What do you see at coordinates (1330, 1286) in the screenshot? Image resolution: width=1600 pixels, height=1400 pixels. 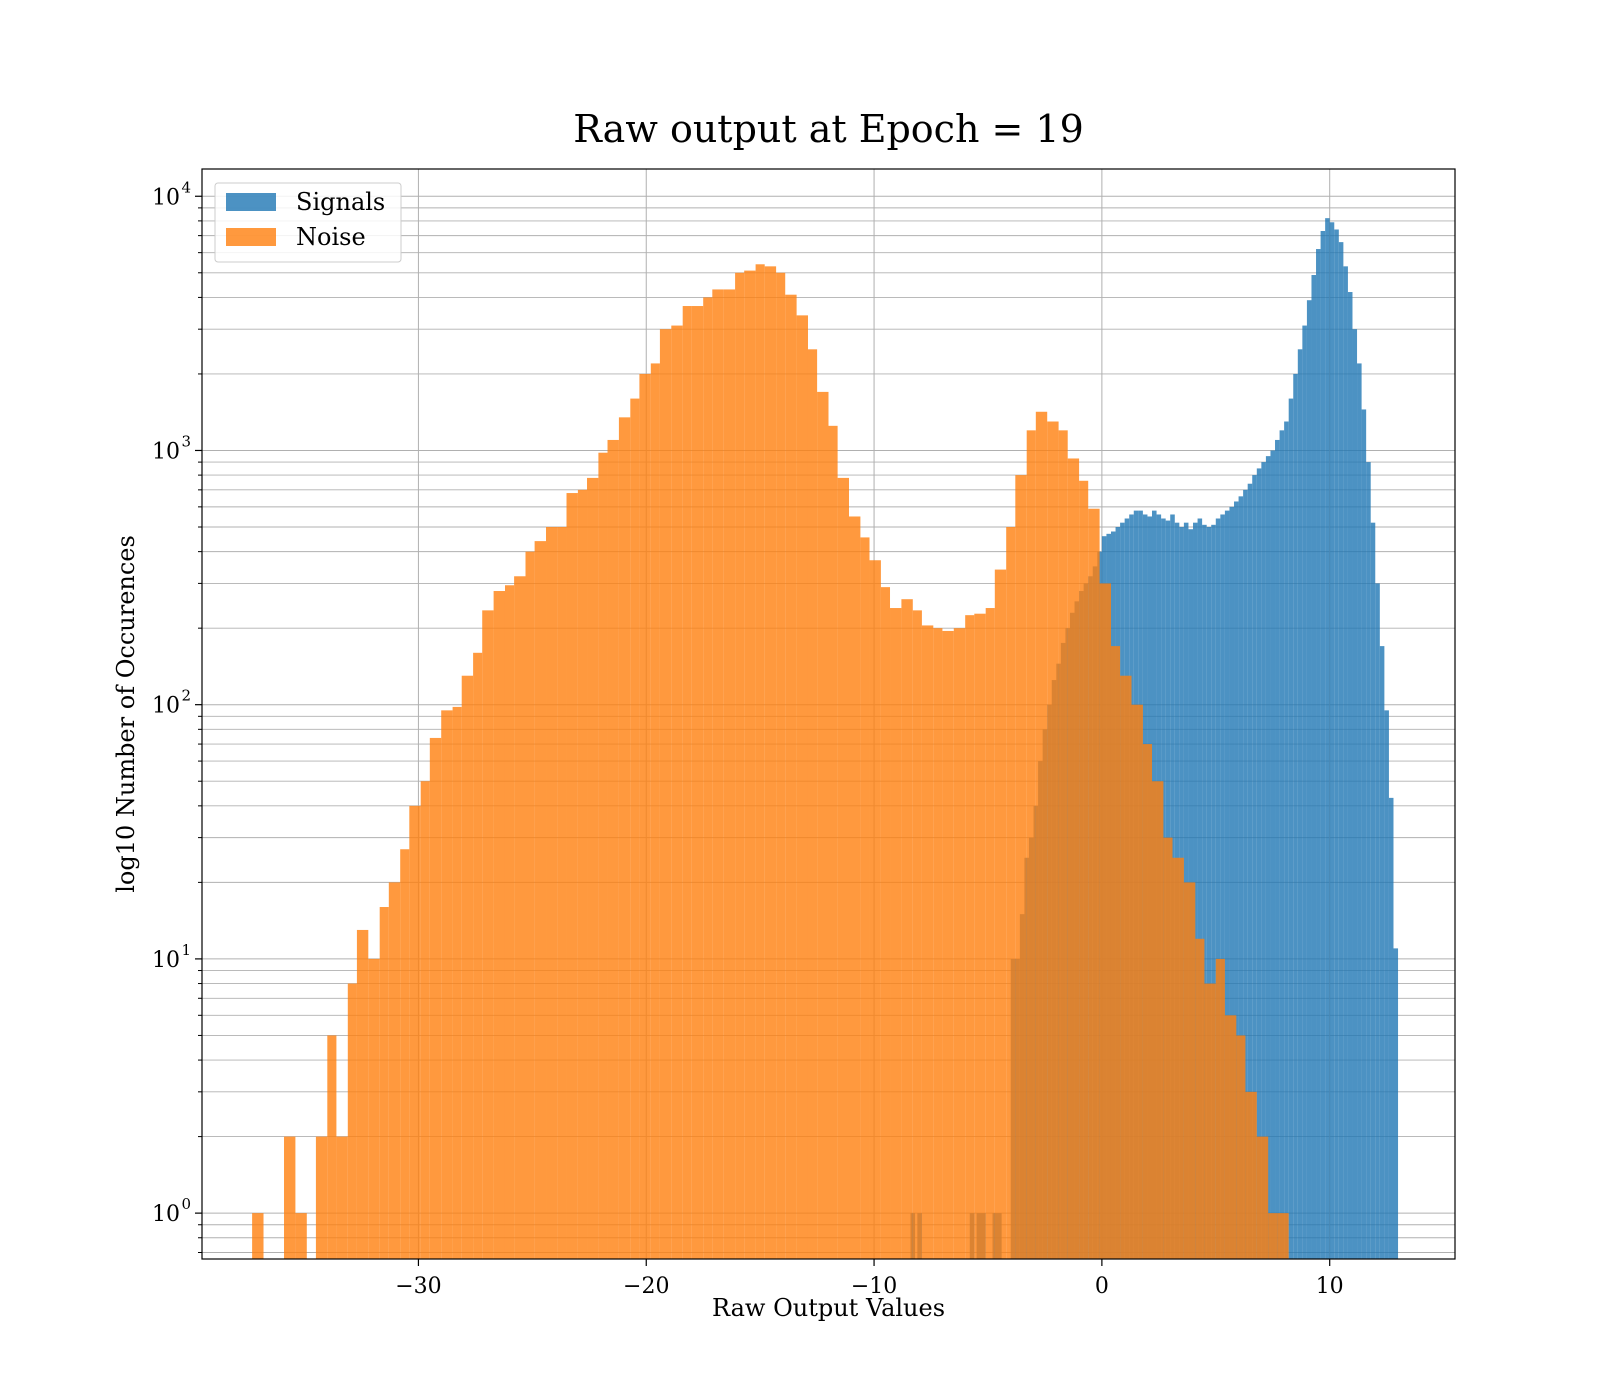 I see `x-tick-label: 10` at bounding box center [1330, 1286].